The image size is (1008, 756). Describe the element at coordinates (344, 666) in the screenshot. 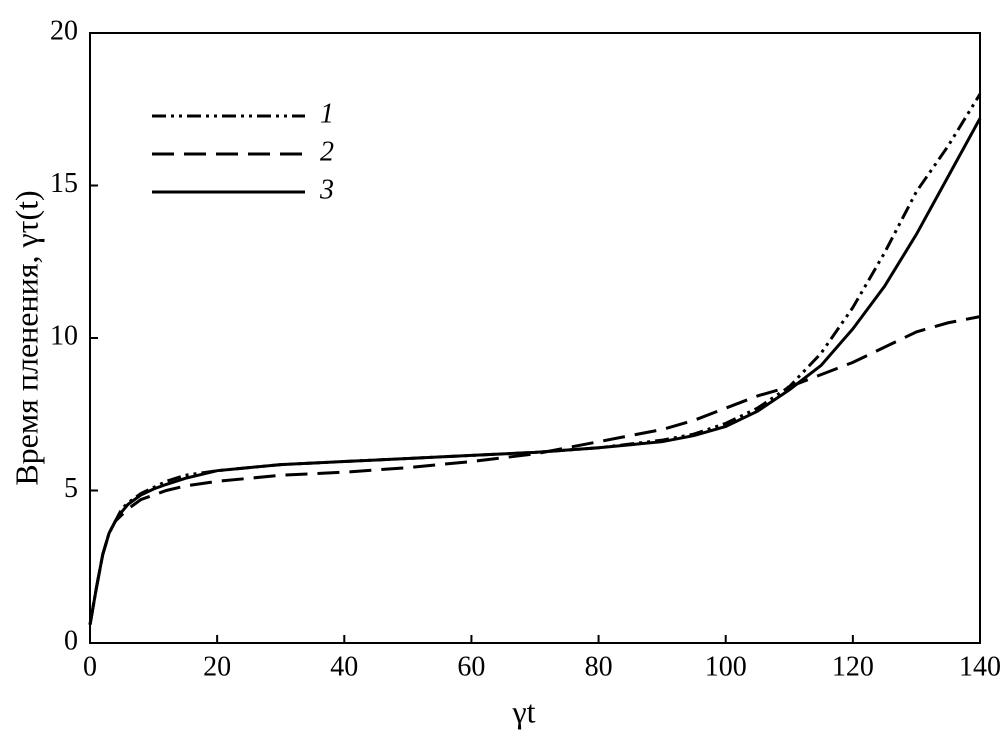

I see `x-tick-label: 40` at that location.